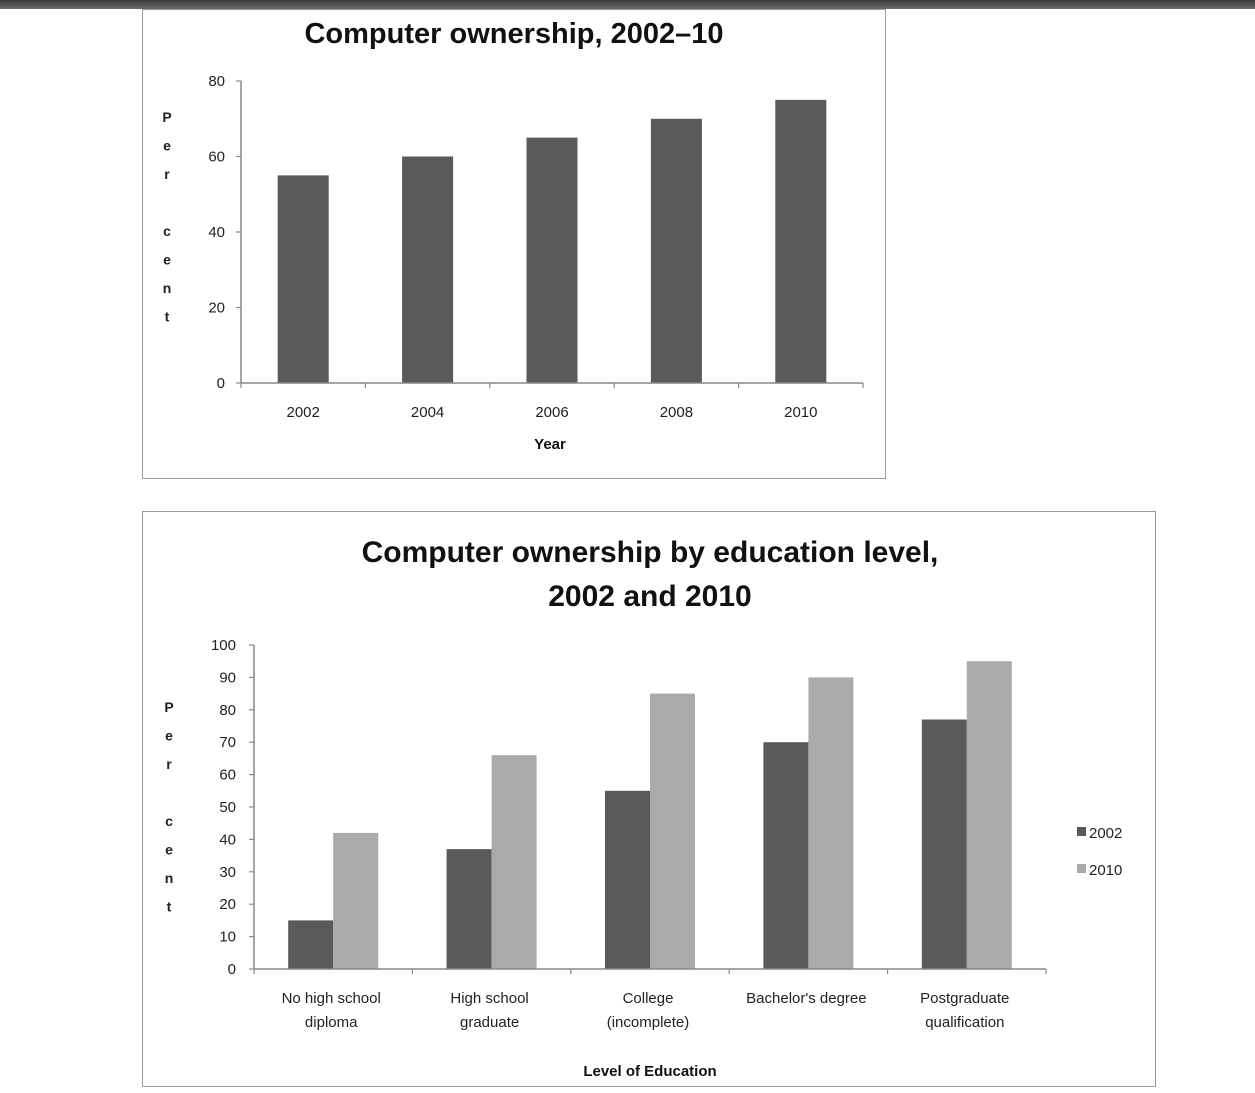 The height and width of the screenshot is (1093, 1255). Describe the element at coordinates (1081, 868) in the screenshot. I see `legend-swatch-2010` at that location.